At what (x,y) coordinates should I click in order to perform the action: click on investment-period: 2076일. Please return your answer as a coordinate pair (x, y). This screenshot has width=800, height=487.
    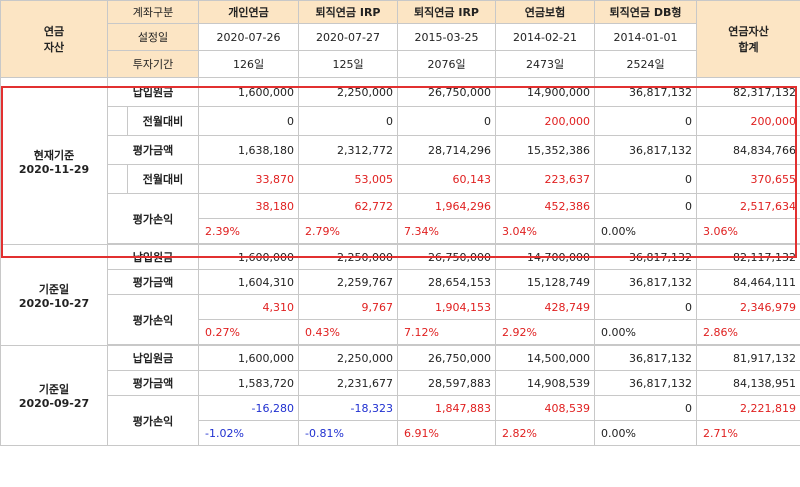
    Looking at the image, I should click on (447, 64).